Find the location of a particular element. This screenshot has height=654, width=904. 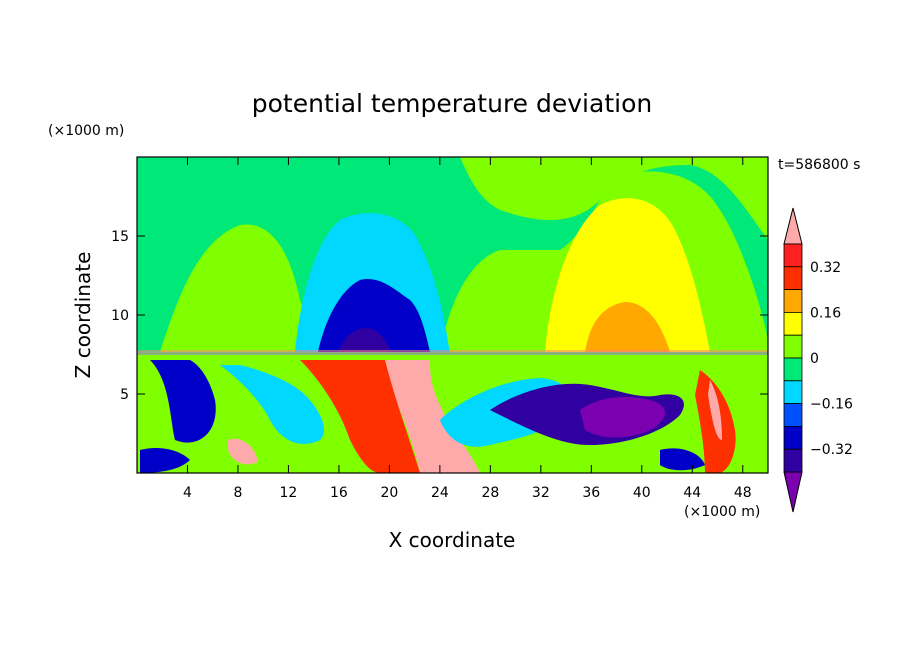

x-tick-label: 48 is located at coordinates (743, 493).